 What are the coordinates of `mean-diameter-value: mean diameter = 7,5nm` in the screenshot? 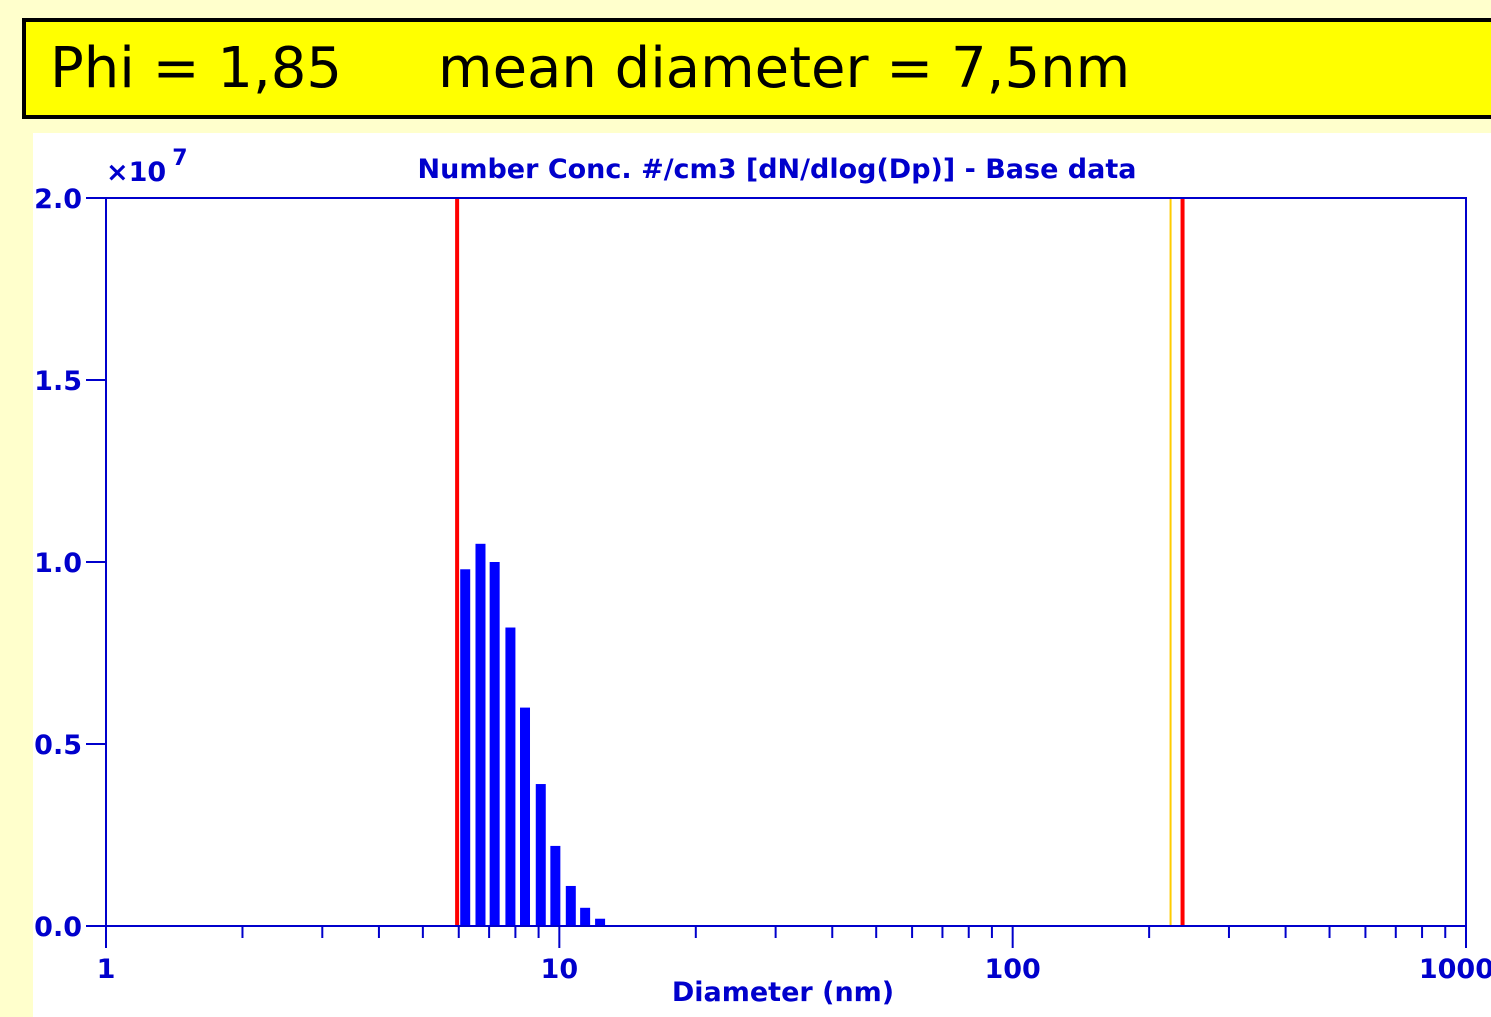 It's located at (784, 68).